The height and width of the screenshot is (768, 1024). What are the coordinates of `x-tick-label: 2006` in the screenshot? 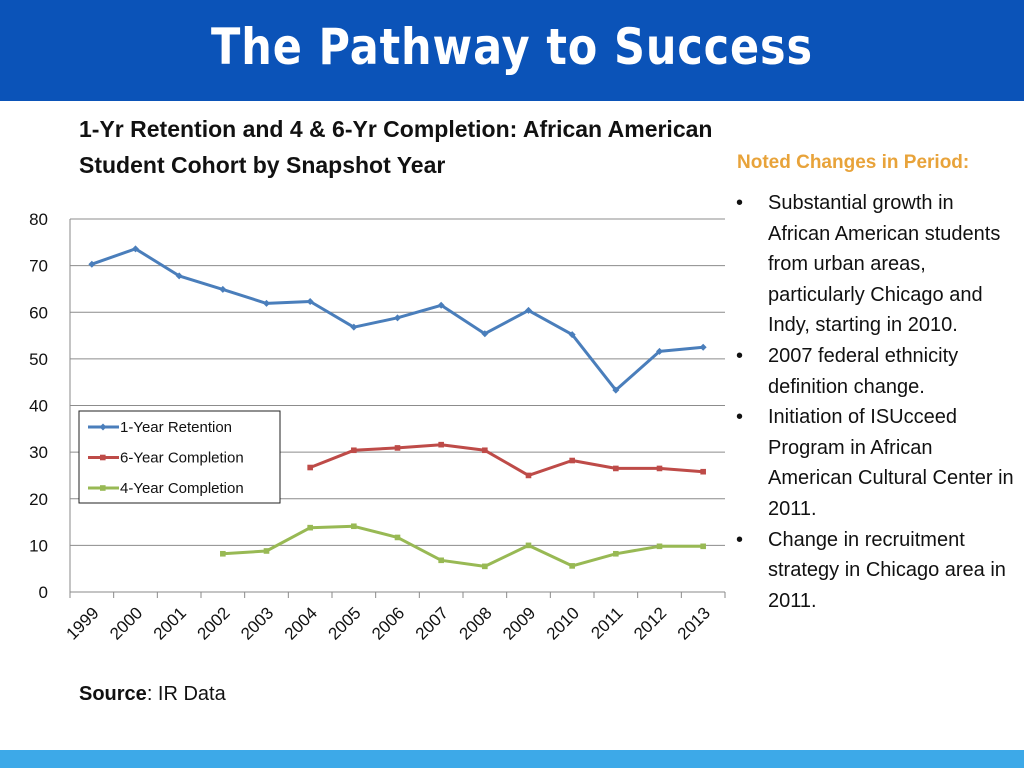 It's located at (388, 623).